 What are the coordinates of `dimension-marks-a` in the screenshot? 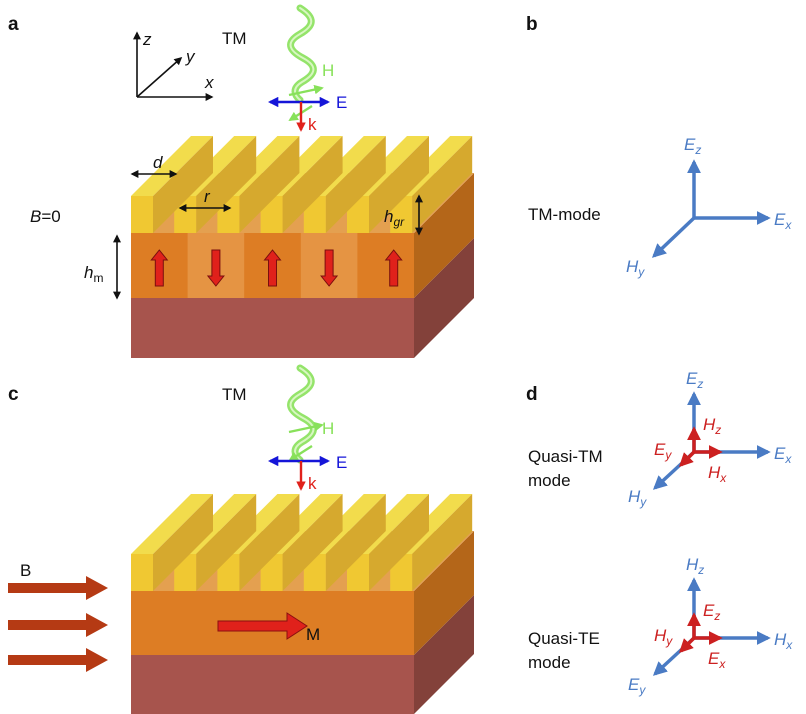 It's located at (268, 235).